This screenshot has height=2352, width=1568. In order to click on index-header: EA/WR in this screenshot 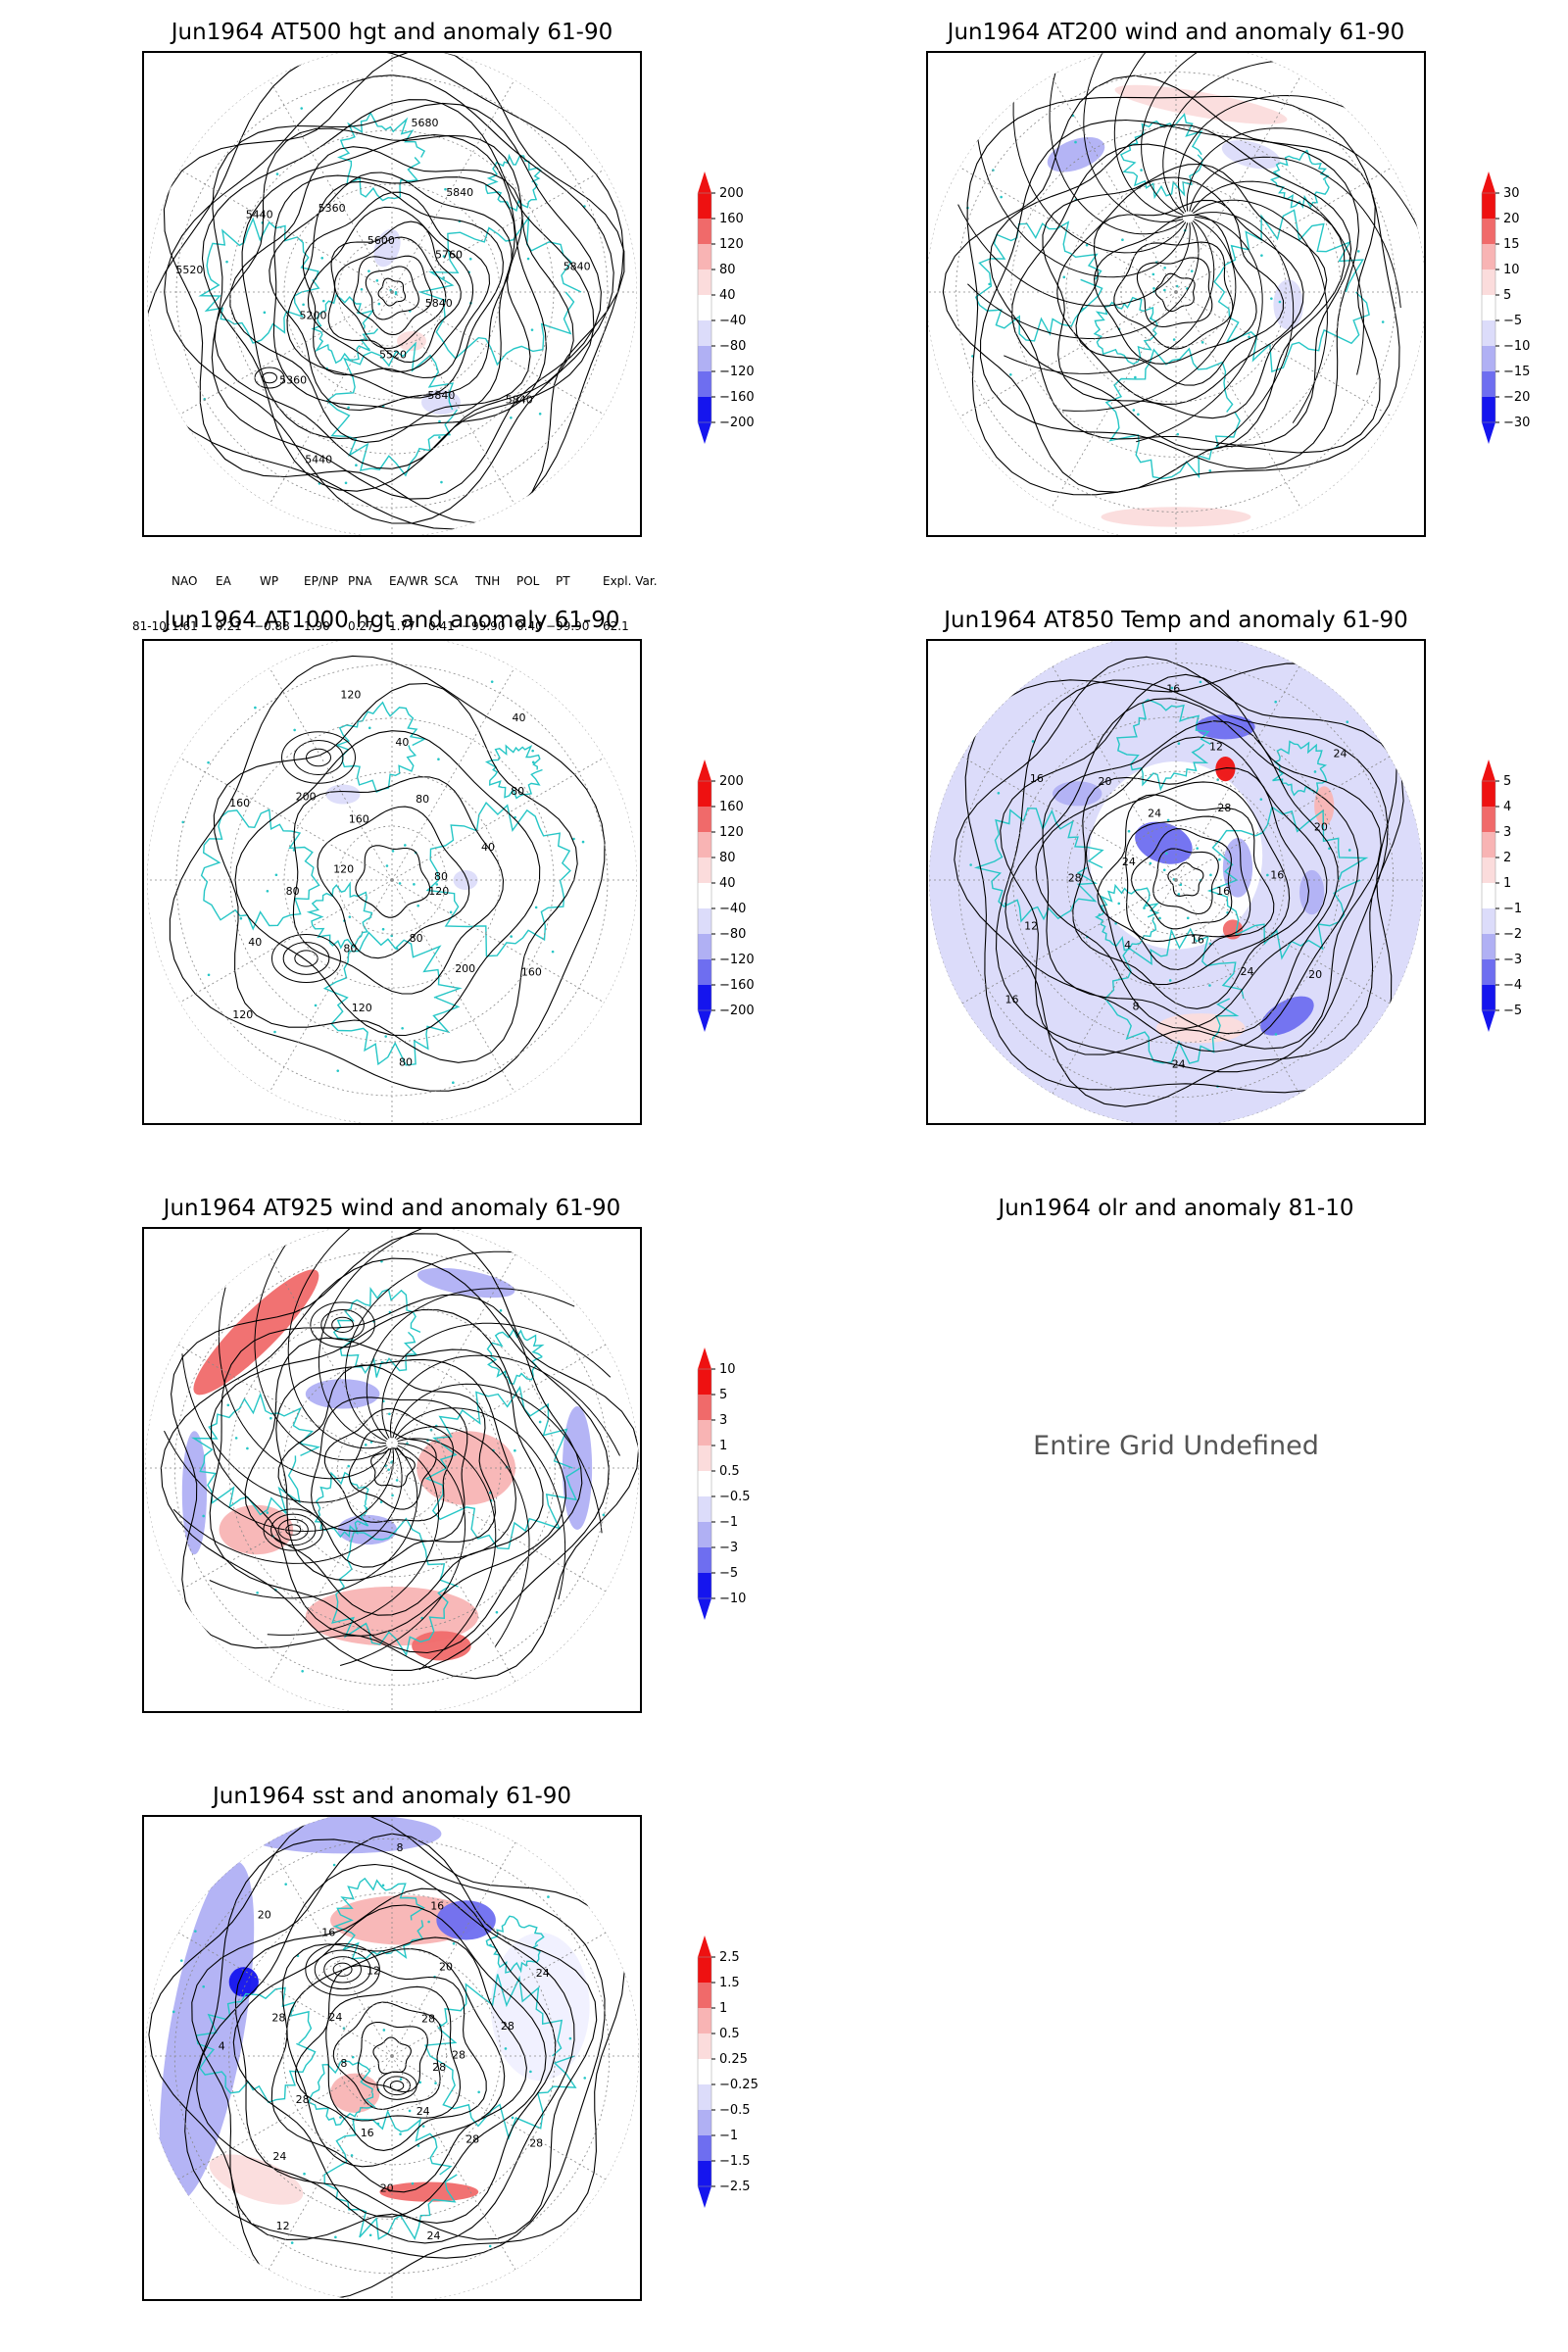, I will do `click(409, 581)`.